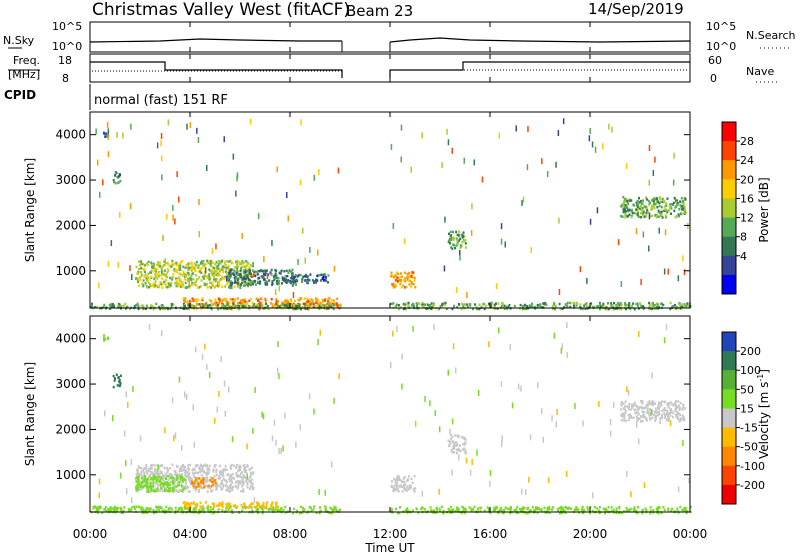 This screenshot has width=800, height=554. Describe the element at coordinates (750, 351) in the screenshot. I see `colorbar-tick-label: 200` at that location.